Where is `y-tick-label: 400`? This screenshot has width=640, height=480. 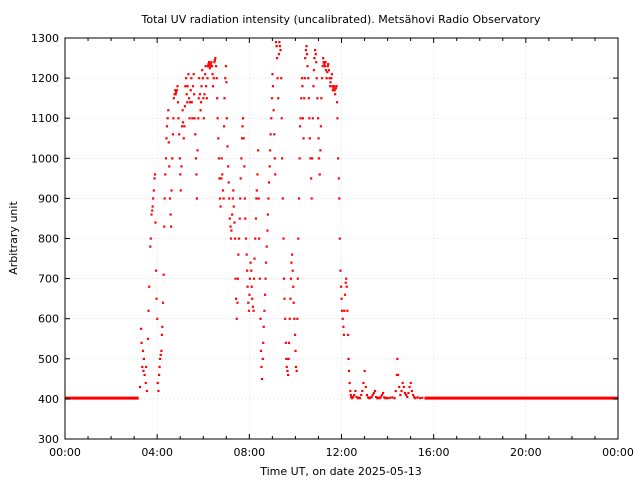
y-tick-label: 400 is located at coordinates (48, 399).